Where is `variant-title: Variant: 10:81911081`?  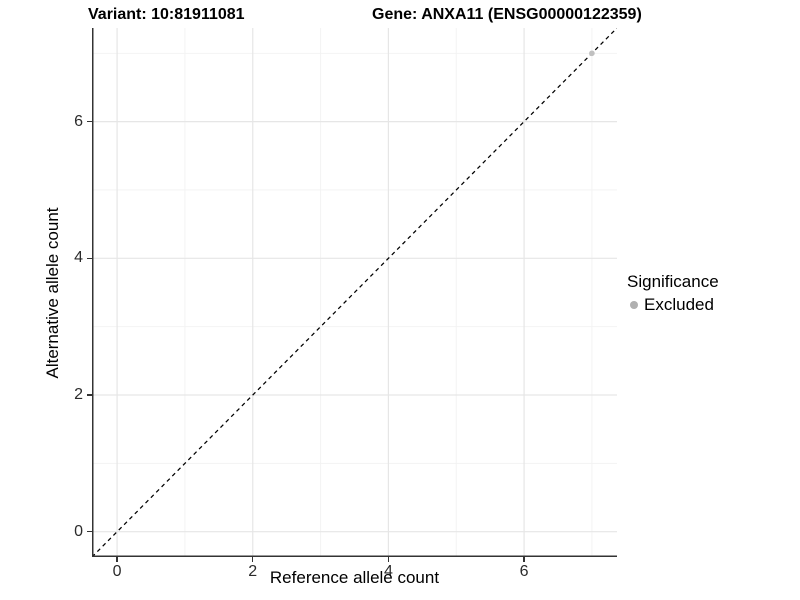
variant-title: Variant: 10:81911081 is located at coordinates (166, 14).